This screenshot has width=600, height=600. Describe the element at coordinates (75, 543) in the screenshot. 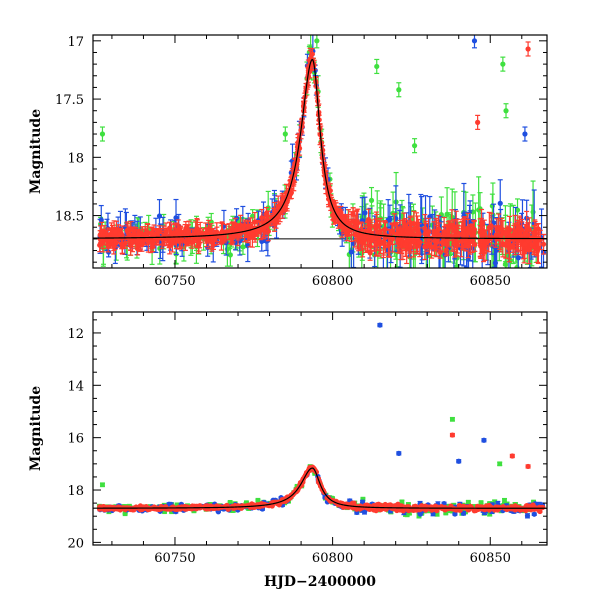

I see `bottom-y-tick-label: 20` at that location.